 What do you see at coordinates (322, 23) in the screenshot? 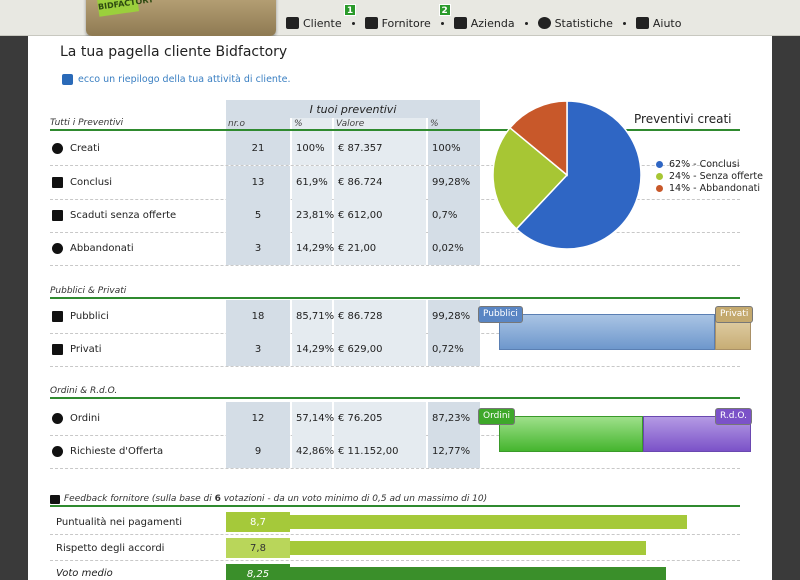
I see `nav-cliente-label: Cliente` at bounding box center [322, 23].